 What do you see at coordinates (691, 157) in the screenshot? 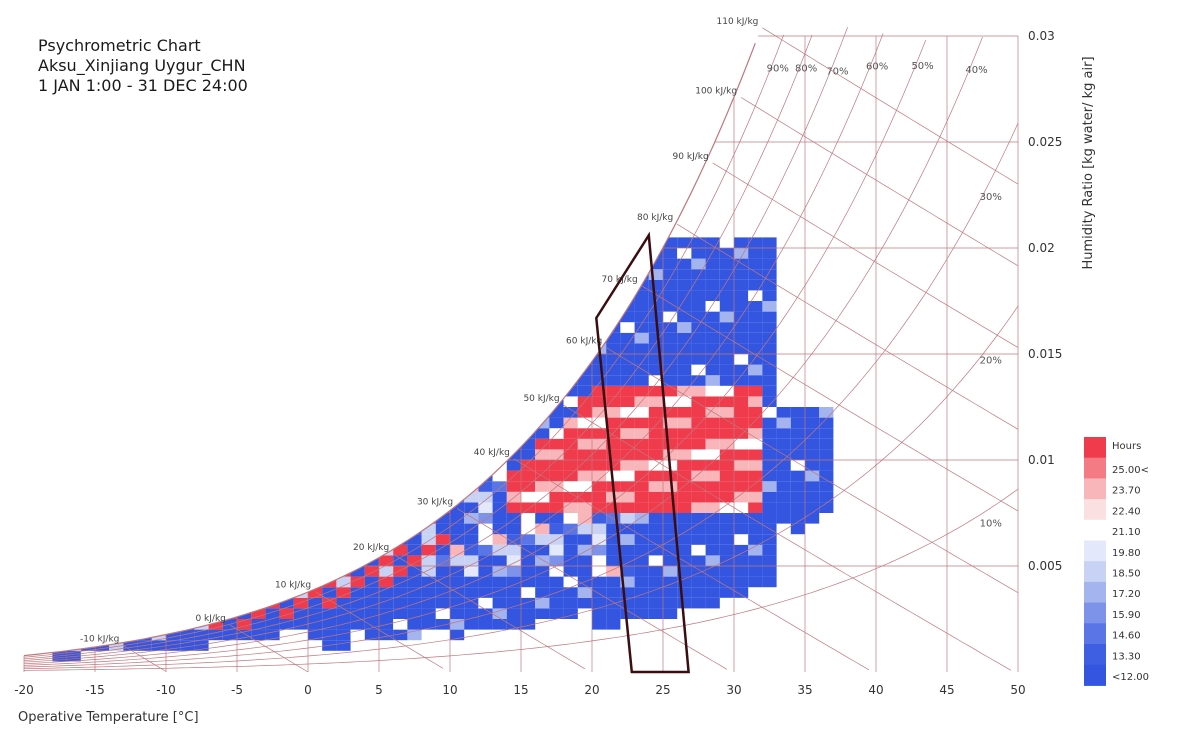
I see `enthalpy-label: 90 kJ/kg` at bounding box center [691, 157].